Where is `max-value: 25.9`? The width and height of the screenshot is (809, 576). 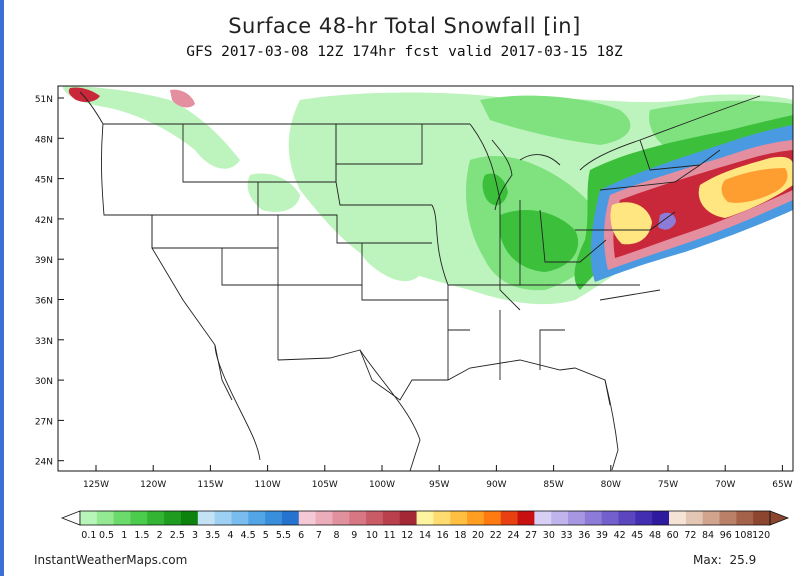 max-value: 25.9 is located at coordinates (743, 560).